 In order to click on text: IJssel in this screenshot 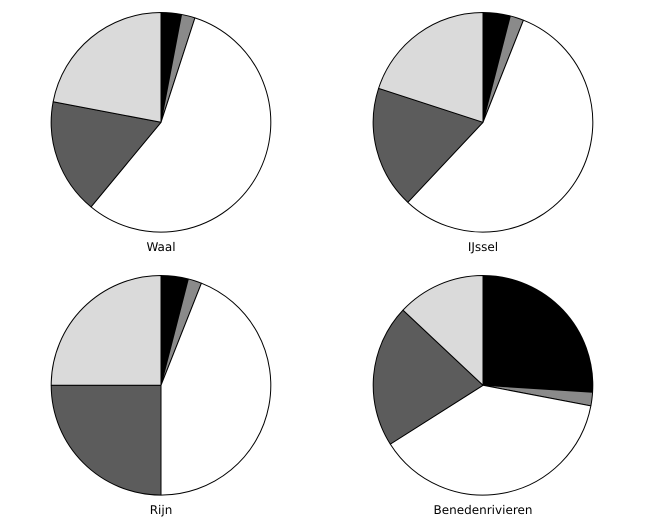, I will do `click(483, 247)`.